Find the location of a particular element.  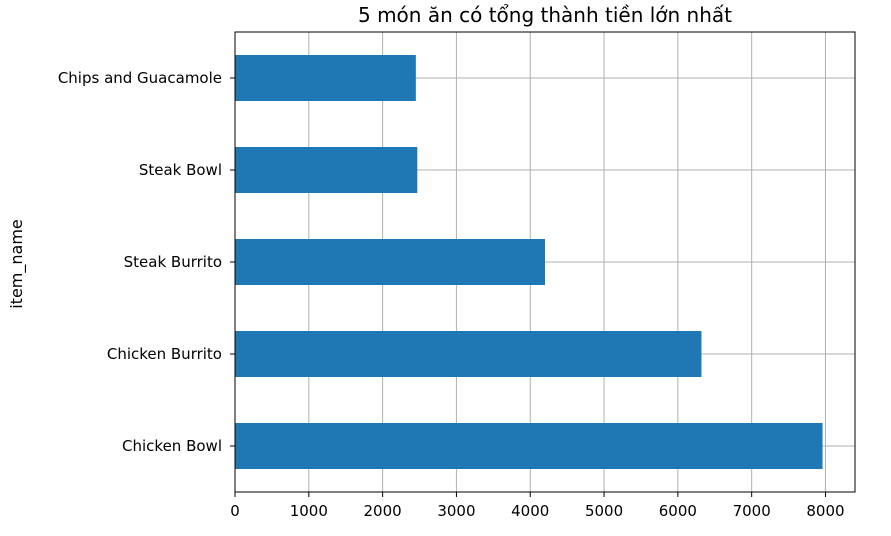

x-axis: 0 1000 2000 3000 4000 5000 6000 7000 8000 is located at coordinates (537, 506).